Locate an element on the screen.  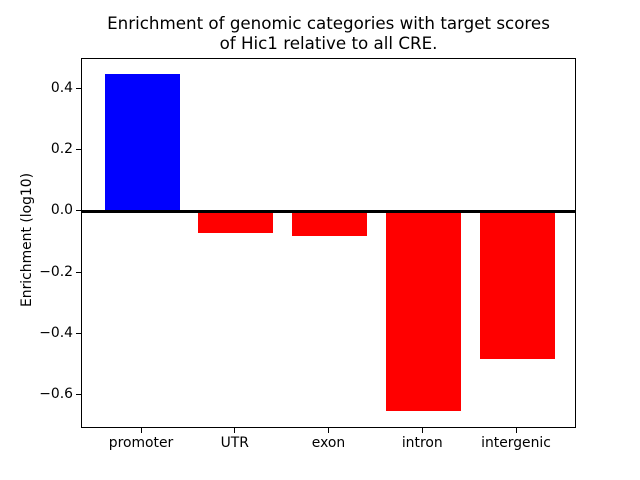
y-tick-label: 0.4 is located at coordinates (61, 88).